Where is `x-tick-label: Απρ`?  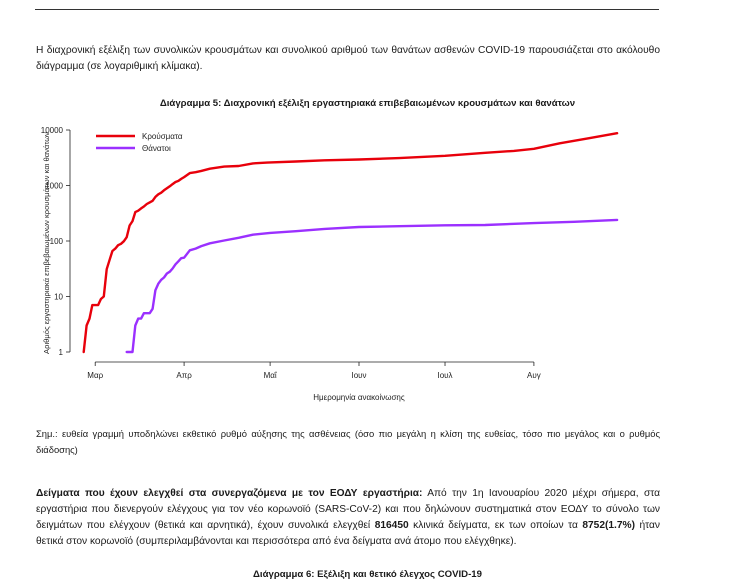 x-tick-label: Απρ is located at coordinates (184, 375).